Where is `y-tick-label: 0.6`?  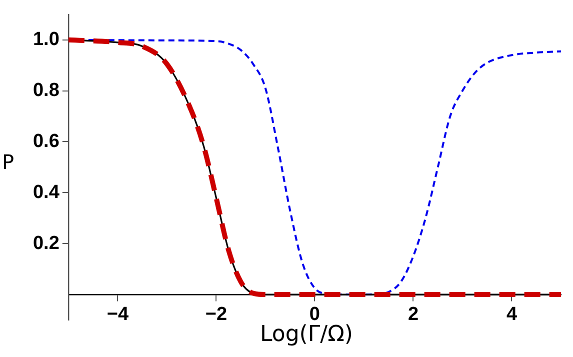
y-tick-label: 0.6 is located at coordinates (46, 141).